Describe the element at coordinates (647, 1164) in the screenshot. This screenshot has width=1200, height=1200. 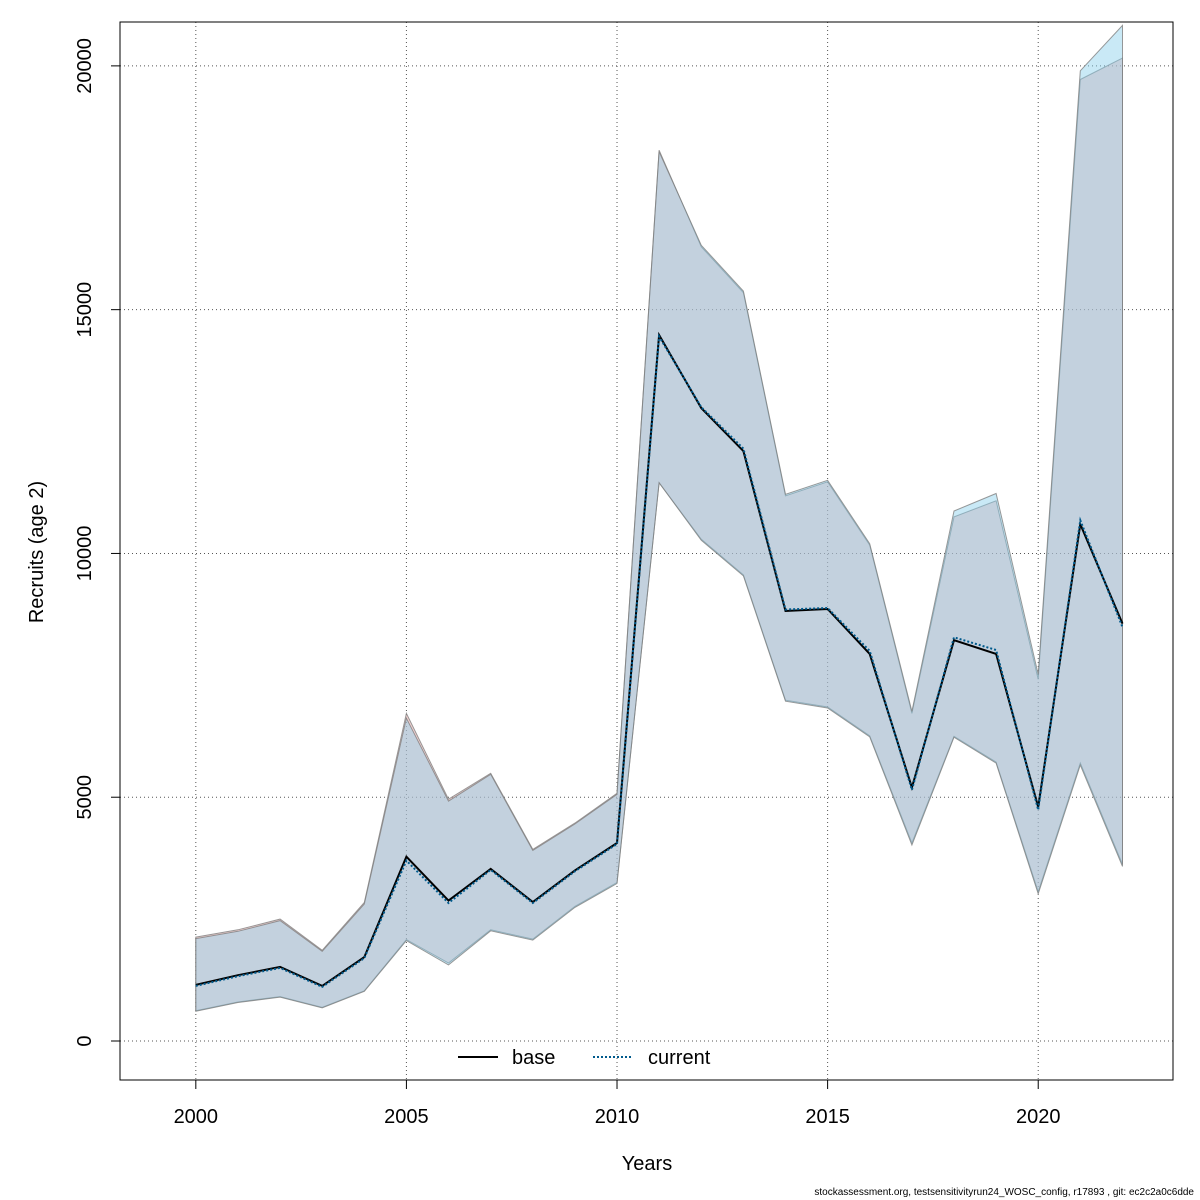
I see `x-axis-title: Years` at that location.